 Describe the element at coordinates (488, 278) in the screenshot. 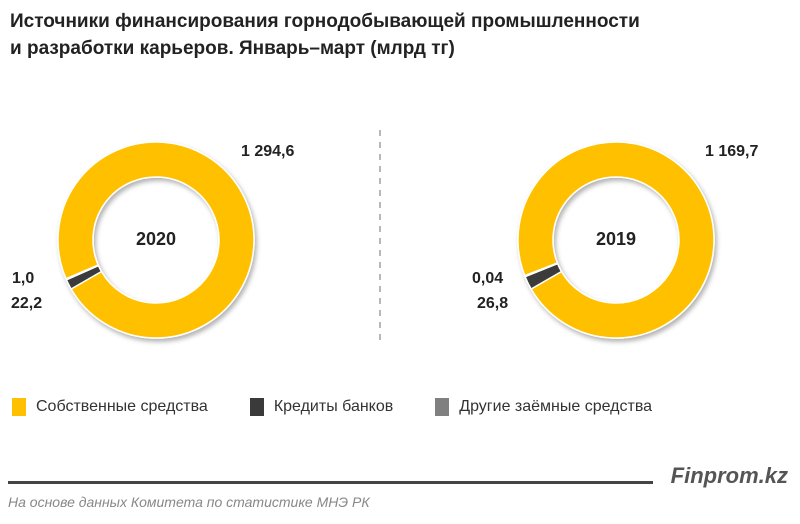

I see `label-other-2019: 0,04` at that location.